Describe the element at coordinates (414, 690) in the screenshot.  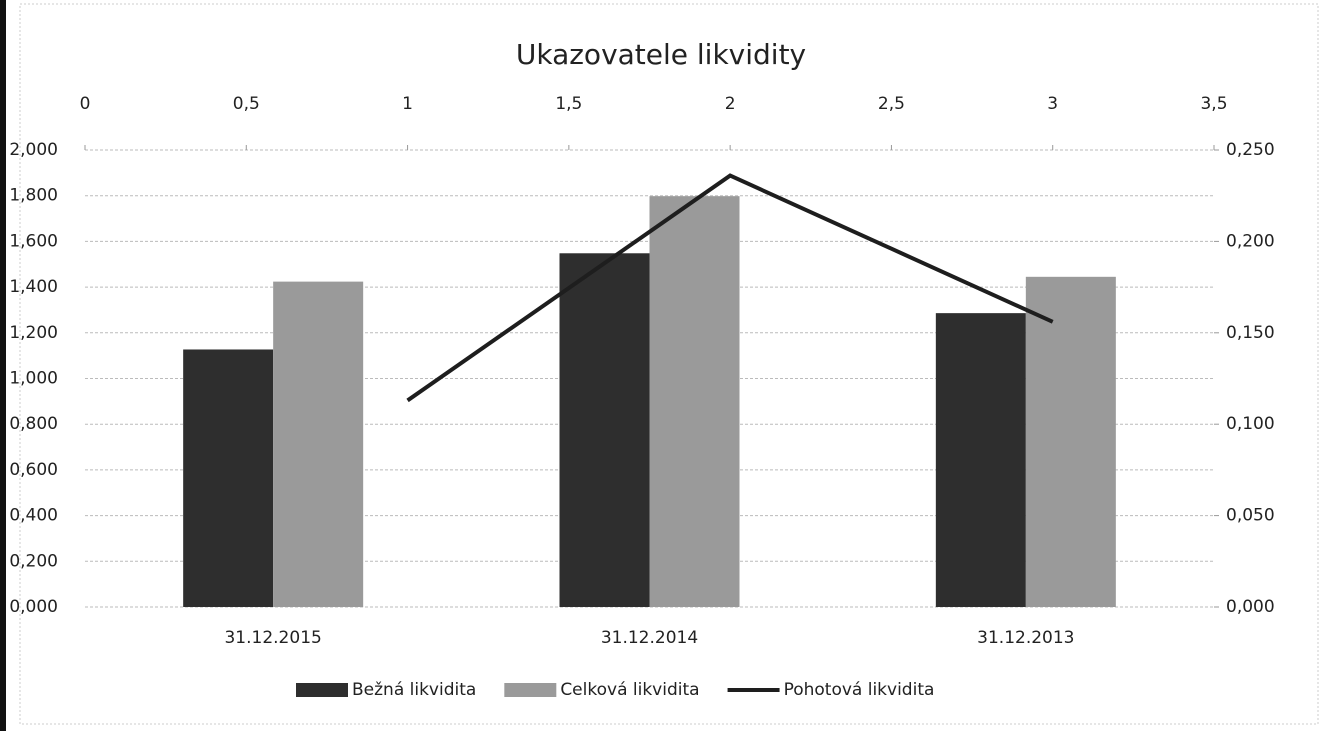
I see `legend-label: Bežná likvidita` at that location.